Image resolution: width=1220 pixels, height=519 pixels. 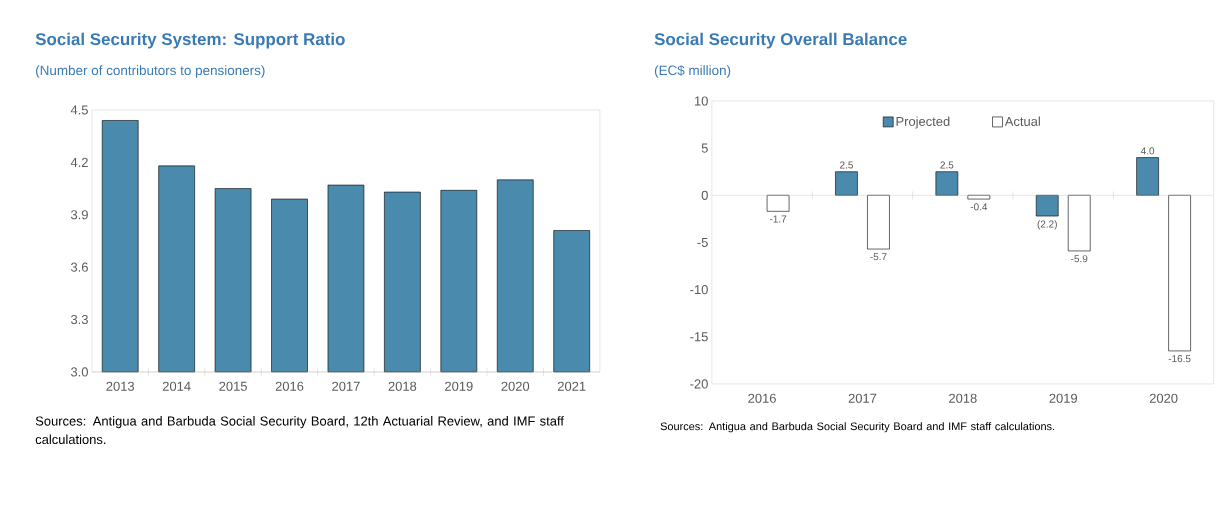 I want to click on data-label: -0.4, so click(x=979, y=207).